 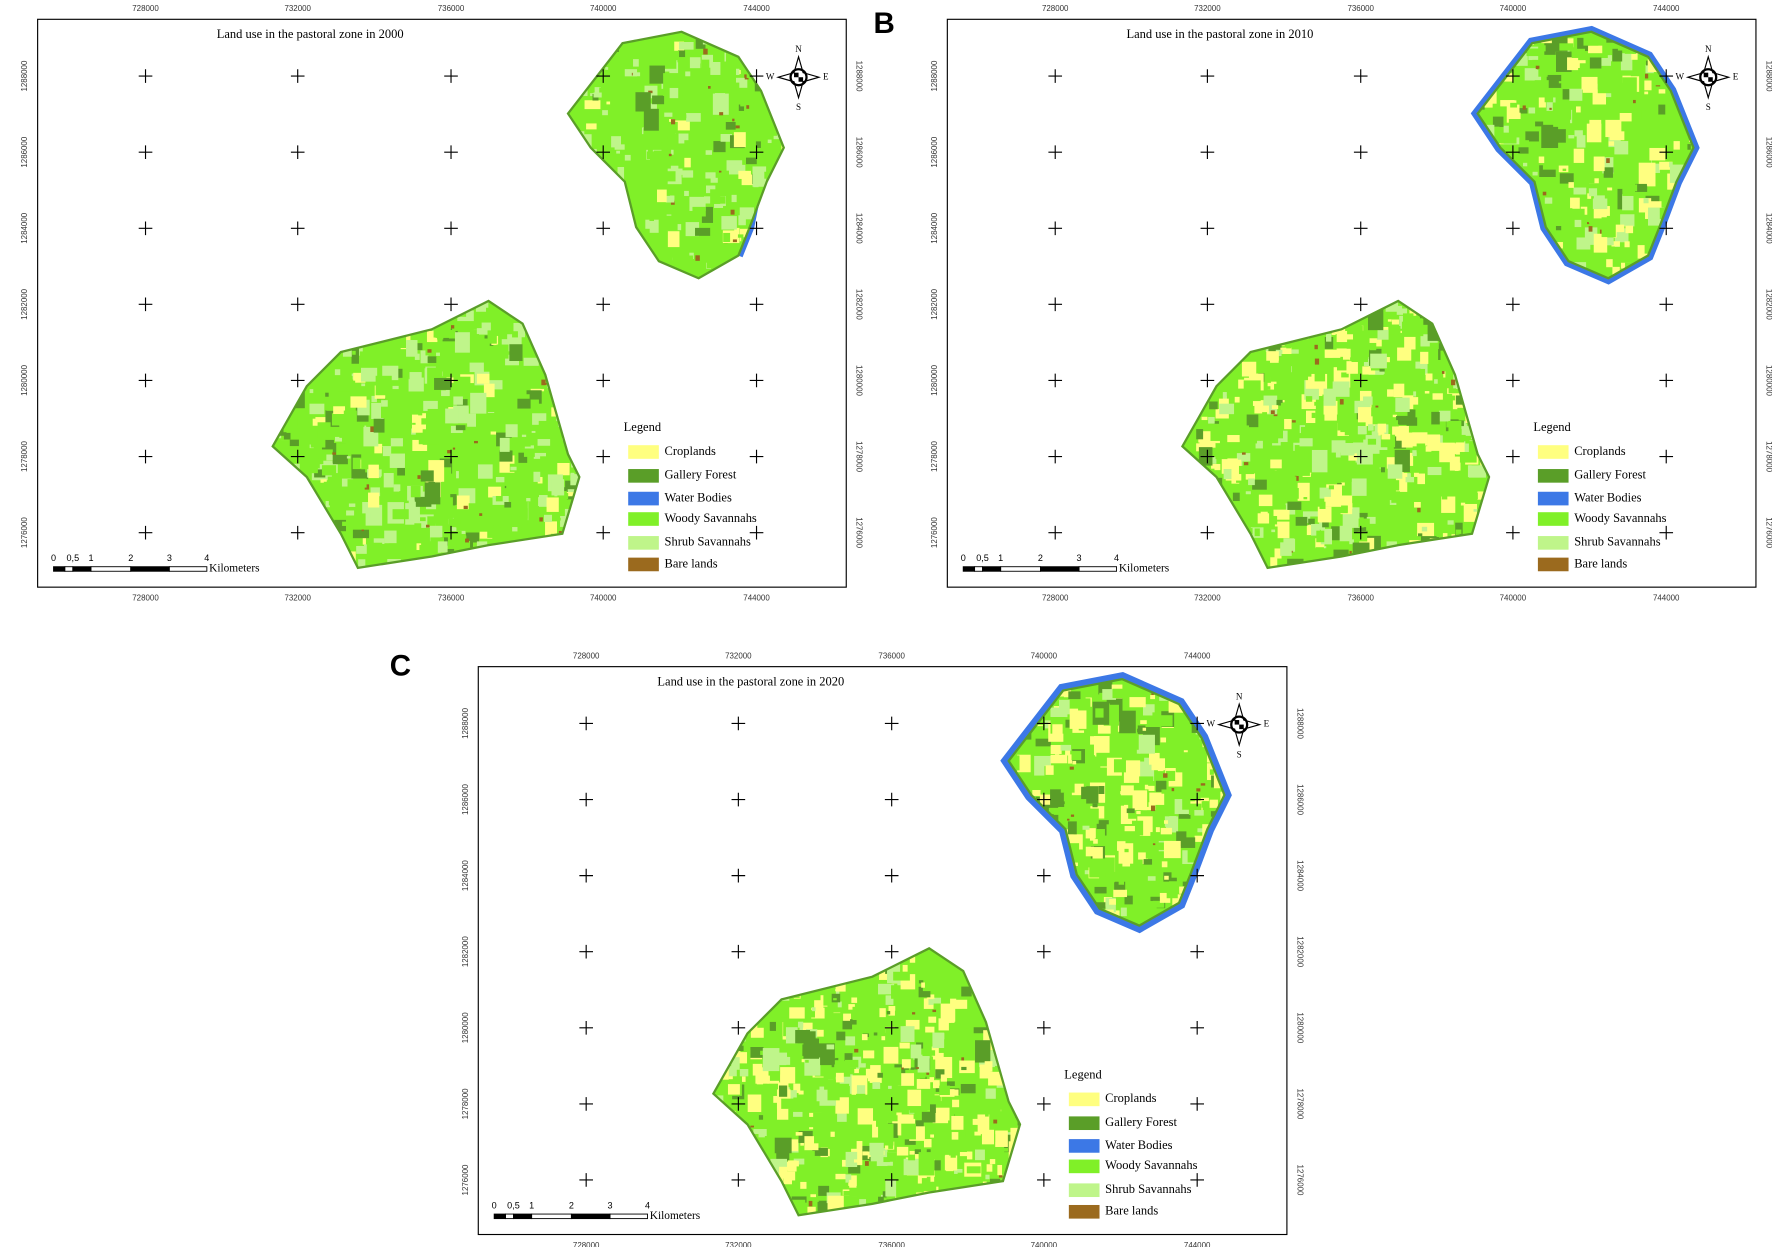 I want to click on scale-segment, so click(x=509, y=1216).